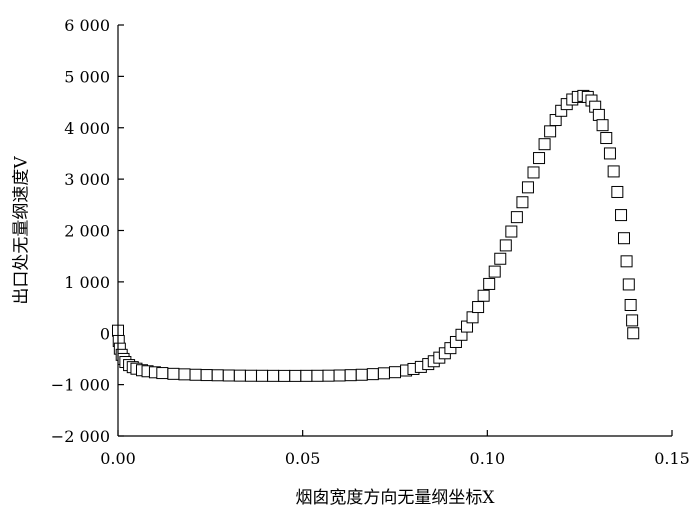 The height and width of the screenshot is (522, 700). What do you see at coordinates (488, 458) in the screenshot?
I see `x-tick-label: 0.10` at bounding box center [488, 458].